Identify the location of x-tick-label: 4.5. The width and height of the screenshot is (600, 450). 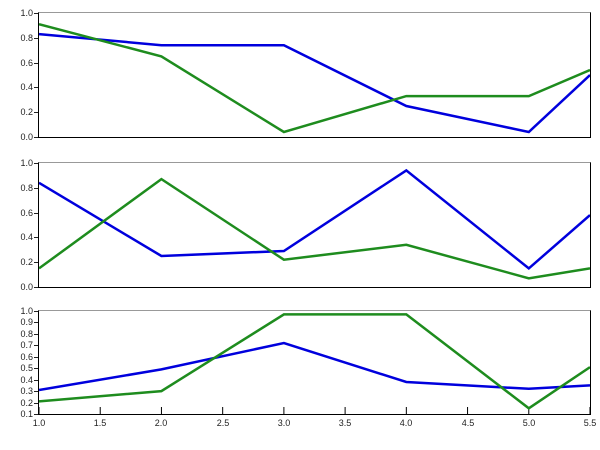
(468, 423).